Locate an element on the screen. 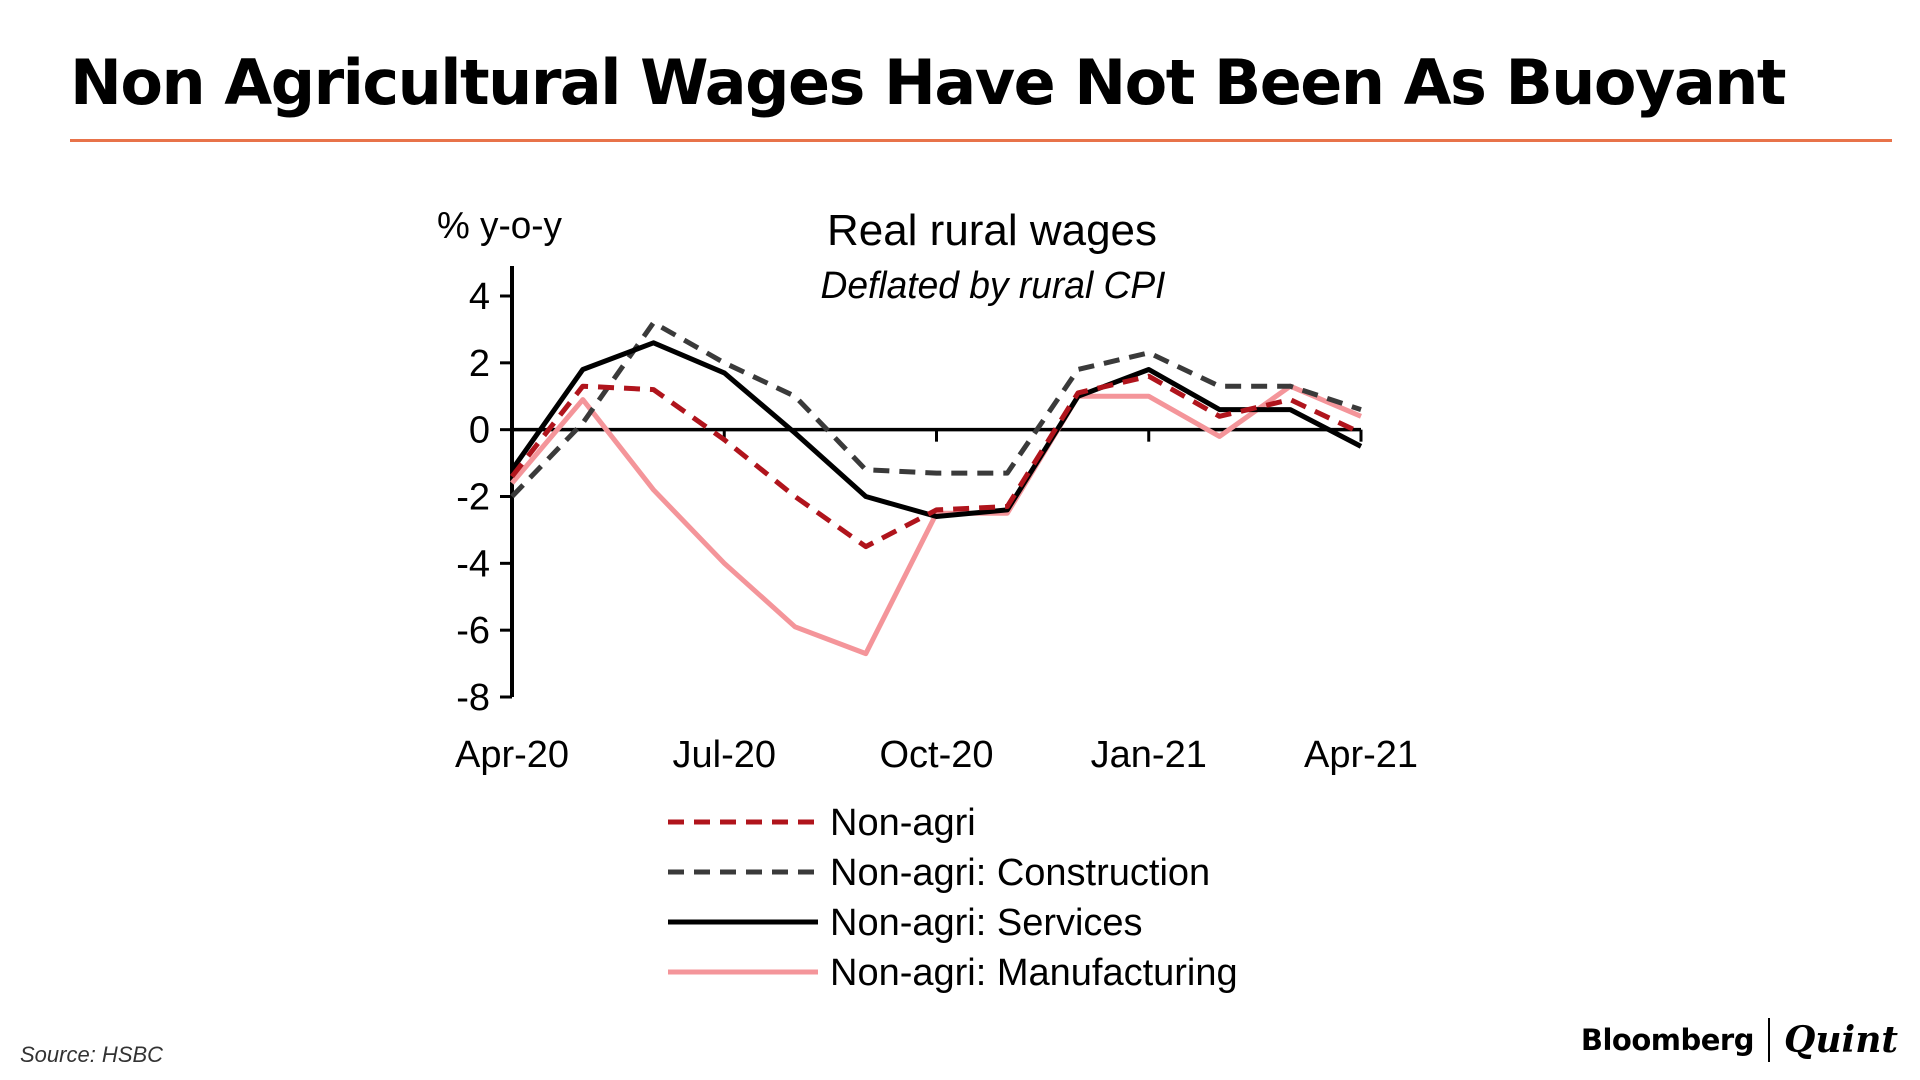 This screenshot has width=1920, height=1080. x-tick-label: Apr-20 is located at coordinates (512, 755).